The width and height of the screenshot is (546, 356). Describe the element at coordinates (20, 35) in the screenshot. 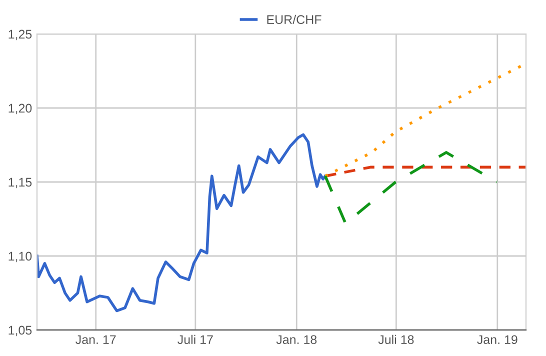

I see `y-tick-label: 1,25` at that location.